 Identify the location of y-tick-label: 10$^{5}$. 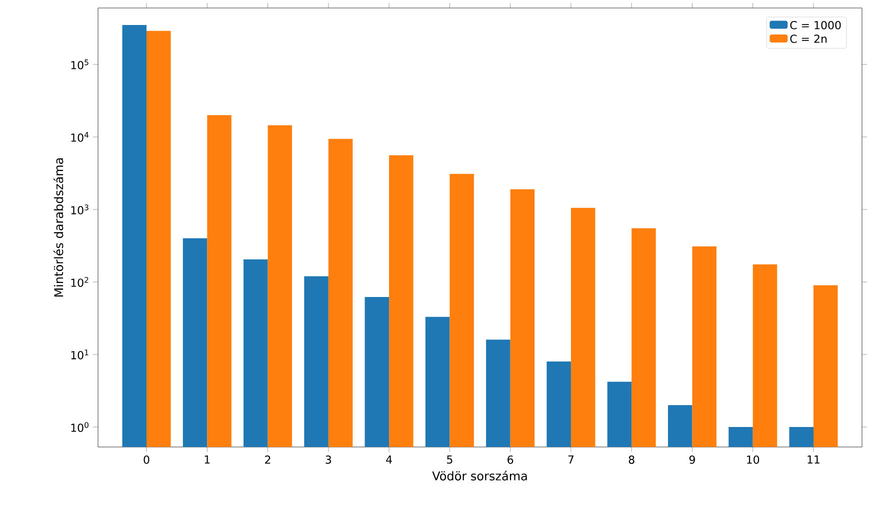
(79, 65).